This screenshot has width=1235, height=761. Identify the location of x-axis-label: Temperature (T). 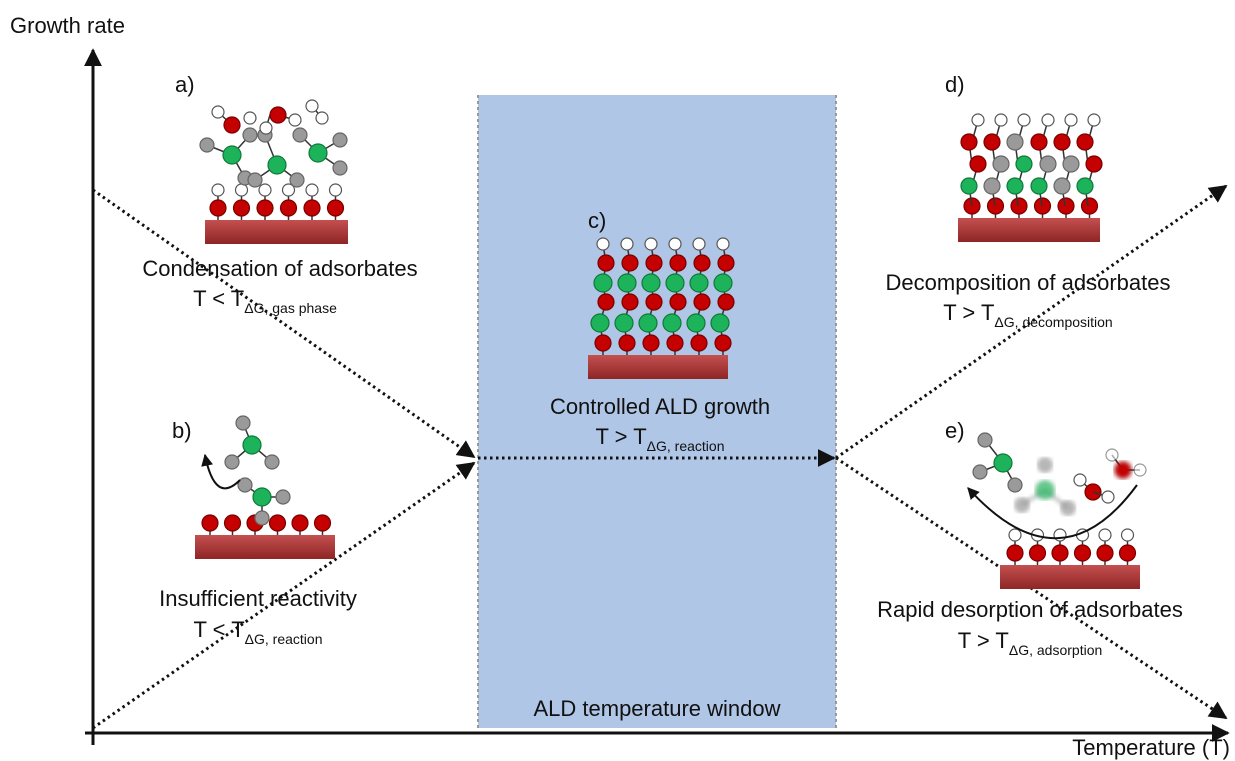
(1151, 747).